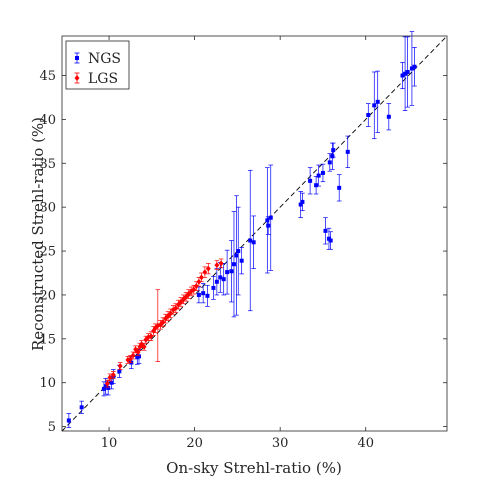  I want to click on y-tick-label: 40, so click(47, 120).